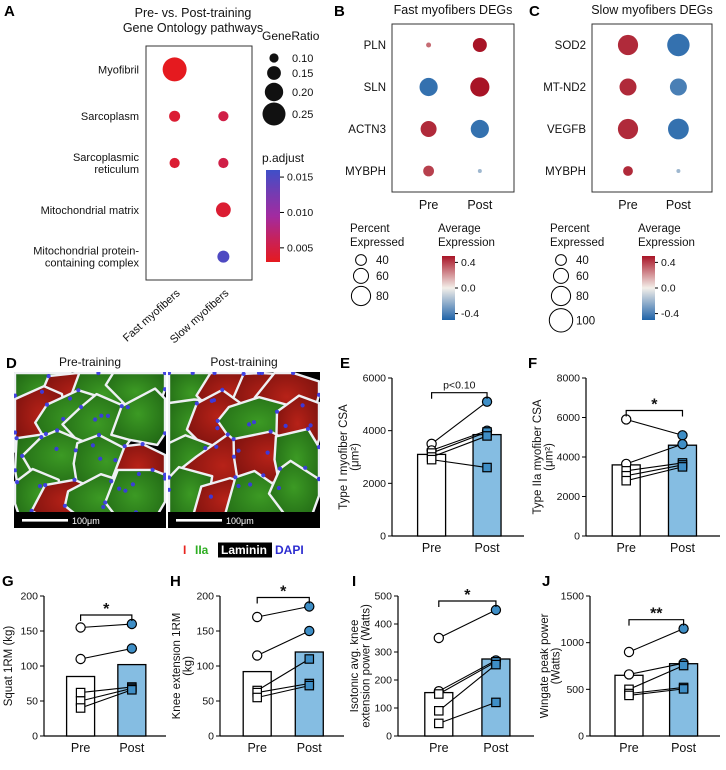  What do you see at coordinates (375, 88) in the screenshot?
I see `svg-text: SLN` at bounding box center [375, 88].